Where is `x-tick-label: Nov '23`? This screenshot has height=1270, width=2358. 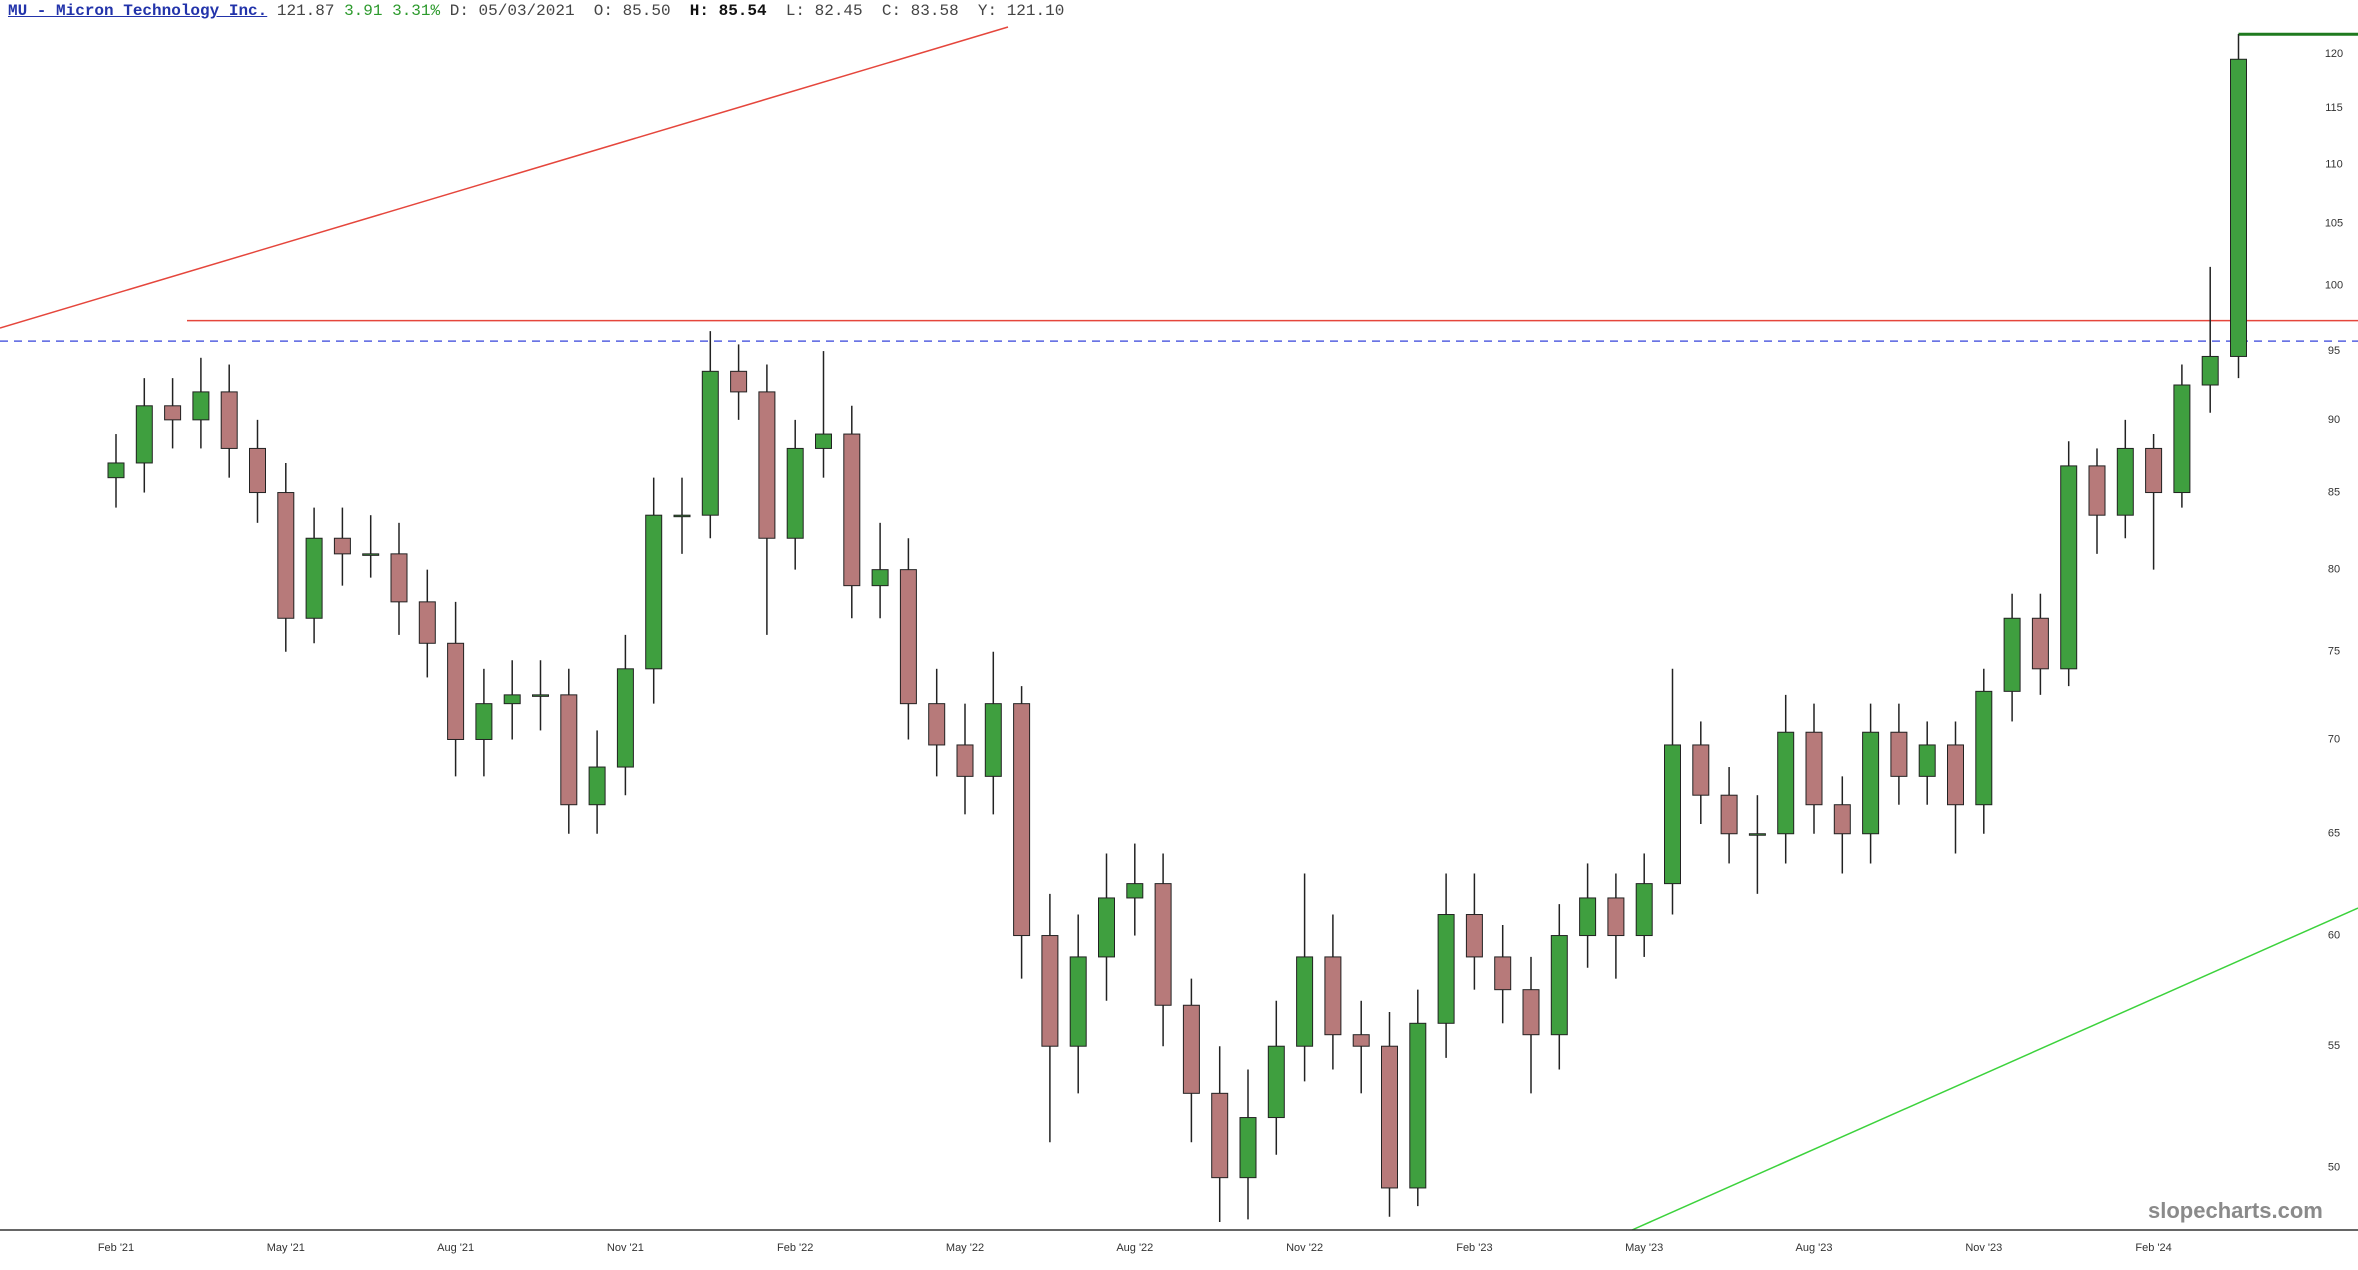 x-tick-label: Nov '23 is located at coordinates (1983, 1248).